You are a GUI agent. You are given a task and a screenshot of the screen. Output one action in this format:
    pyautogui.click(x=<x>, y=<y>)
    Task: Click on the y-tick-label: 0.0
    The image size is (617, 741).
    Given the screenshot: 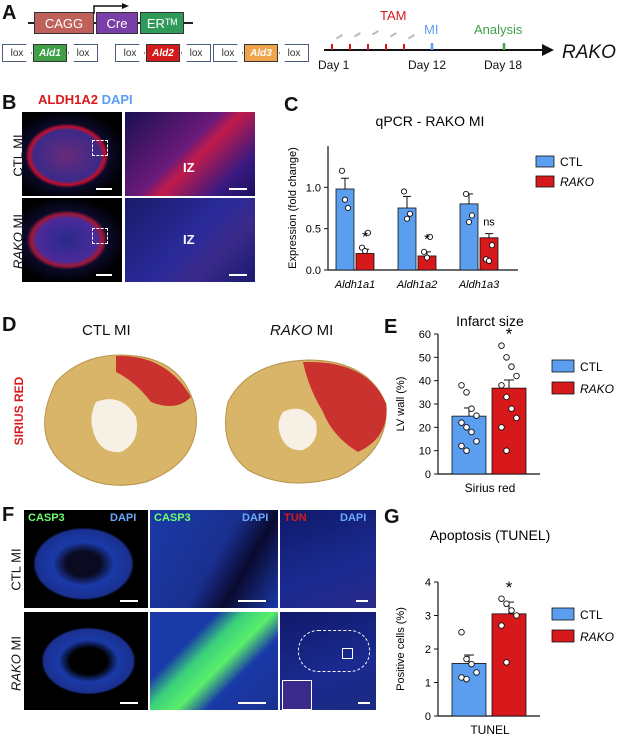 What is the action you would take?
    pyautogui.click(x=313, y=271)
    